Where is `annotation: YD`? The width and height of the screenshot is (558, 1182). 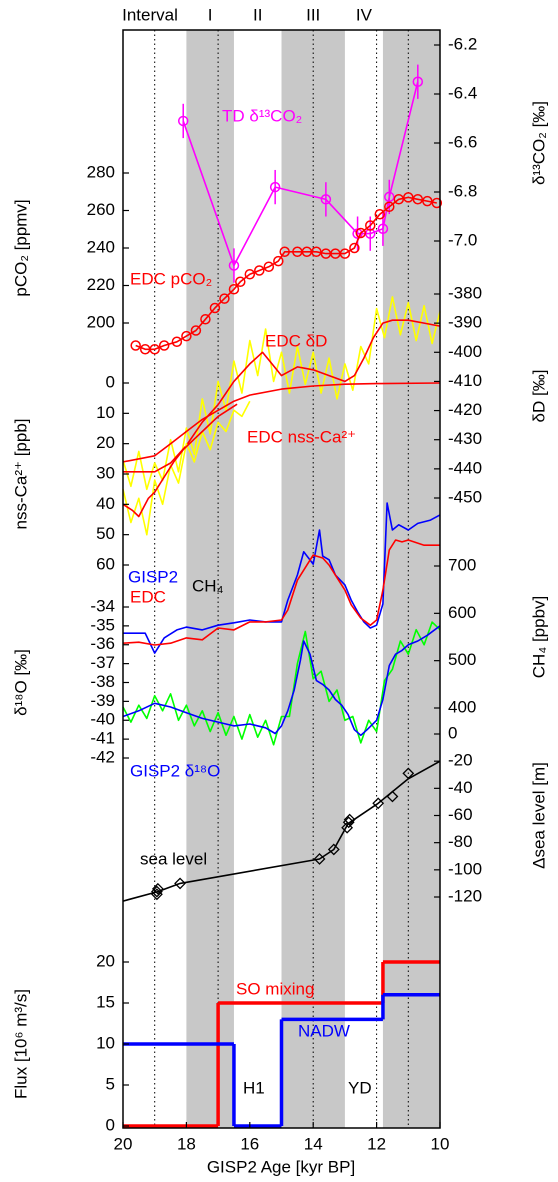
annotation: YD is located at coordinates (360, 1087).